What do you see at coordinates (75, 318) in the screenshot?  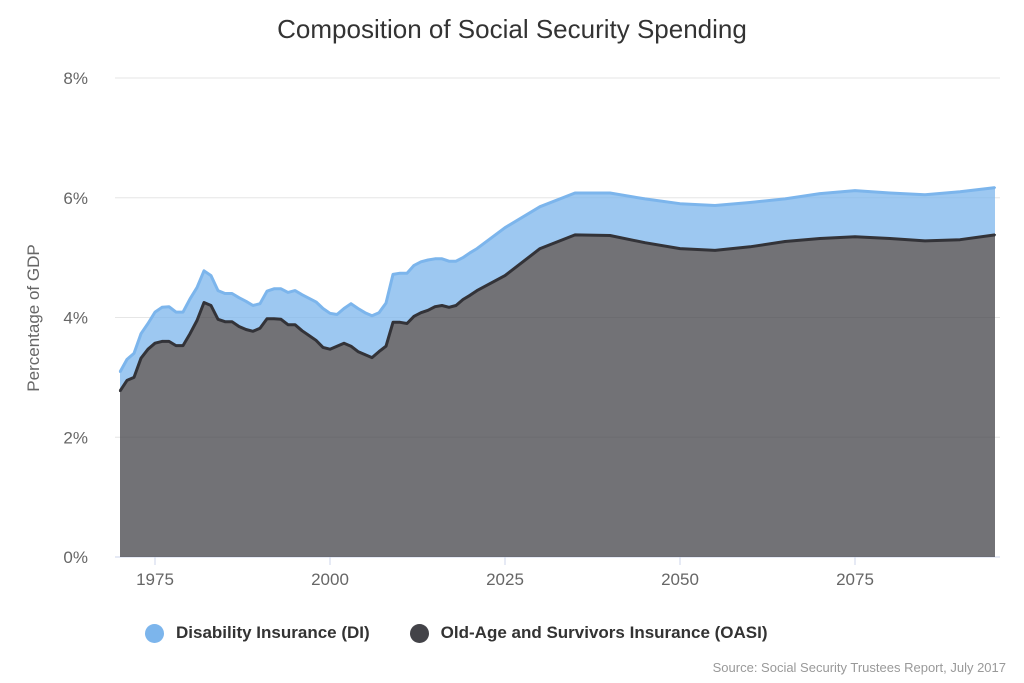 I see `y-tick-label: 4%` at bounding box center [75, 318].